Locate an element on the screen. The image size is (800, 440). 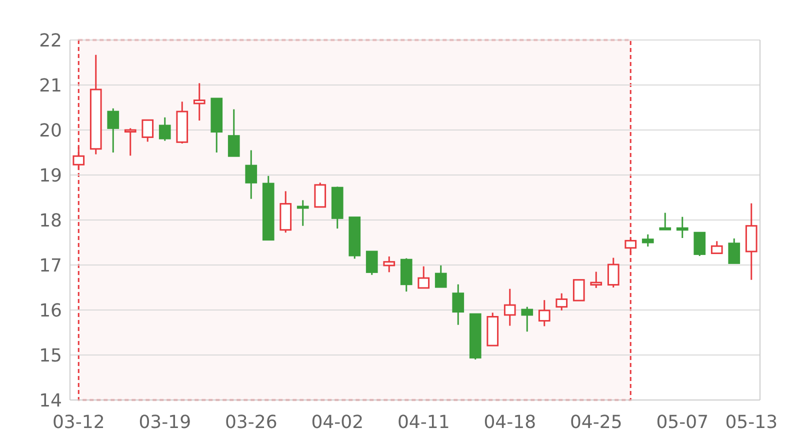
x-tick-label: 04-18 is located at coordinates (510, 422).